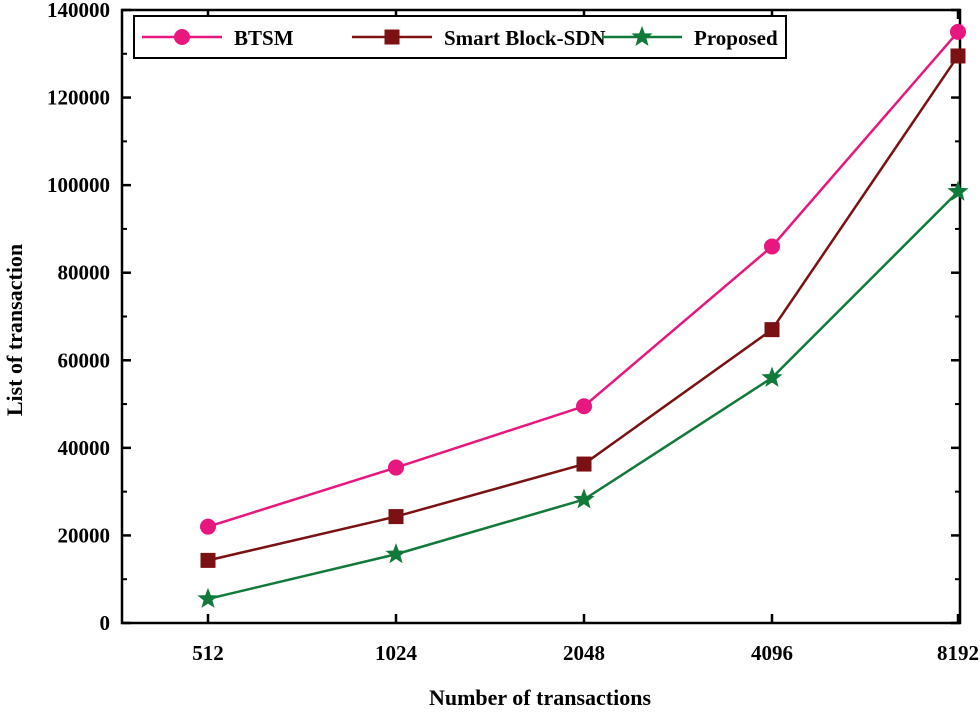 This screenshot has height=712, width=980. Describe the element at coordinates (84, 273) in the screenshot. I see `y-tick-label: 80000` at that location.